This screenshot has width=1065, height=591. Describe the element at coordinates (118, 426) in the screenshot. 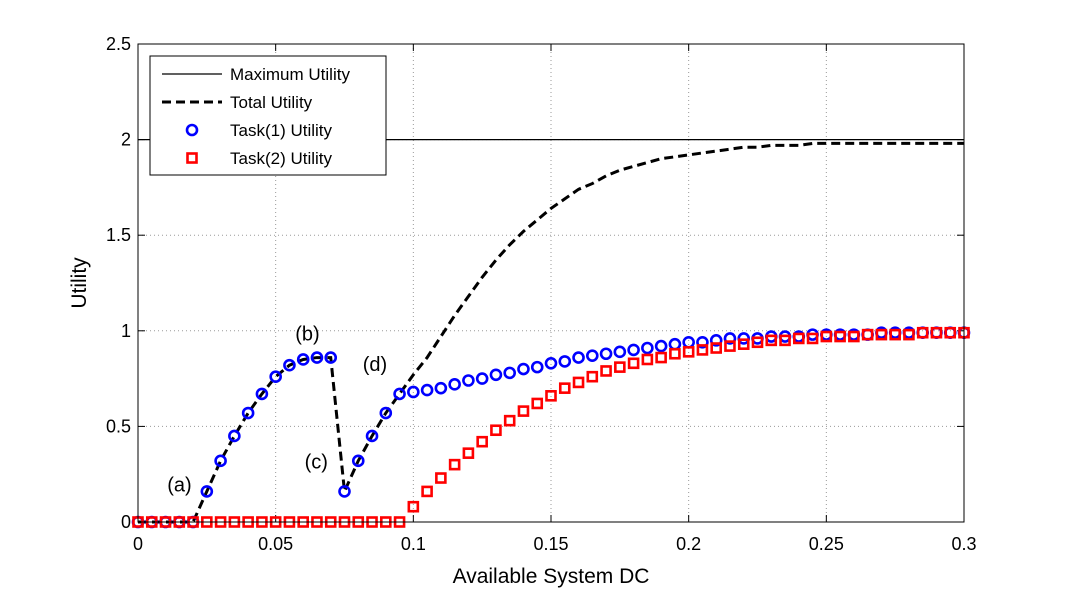

I see `y-tick-label: 0.5` at that location.